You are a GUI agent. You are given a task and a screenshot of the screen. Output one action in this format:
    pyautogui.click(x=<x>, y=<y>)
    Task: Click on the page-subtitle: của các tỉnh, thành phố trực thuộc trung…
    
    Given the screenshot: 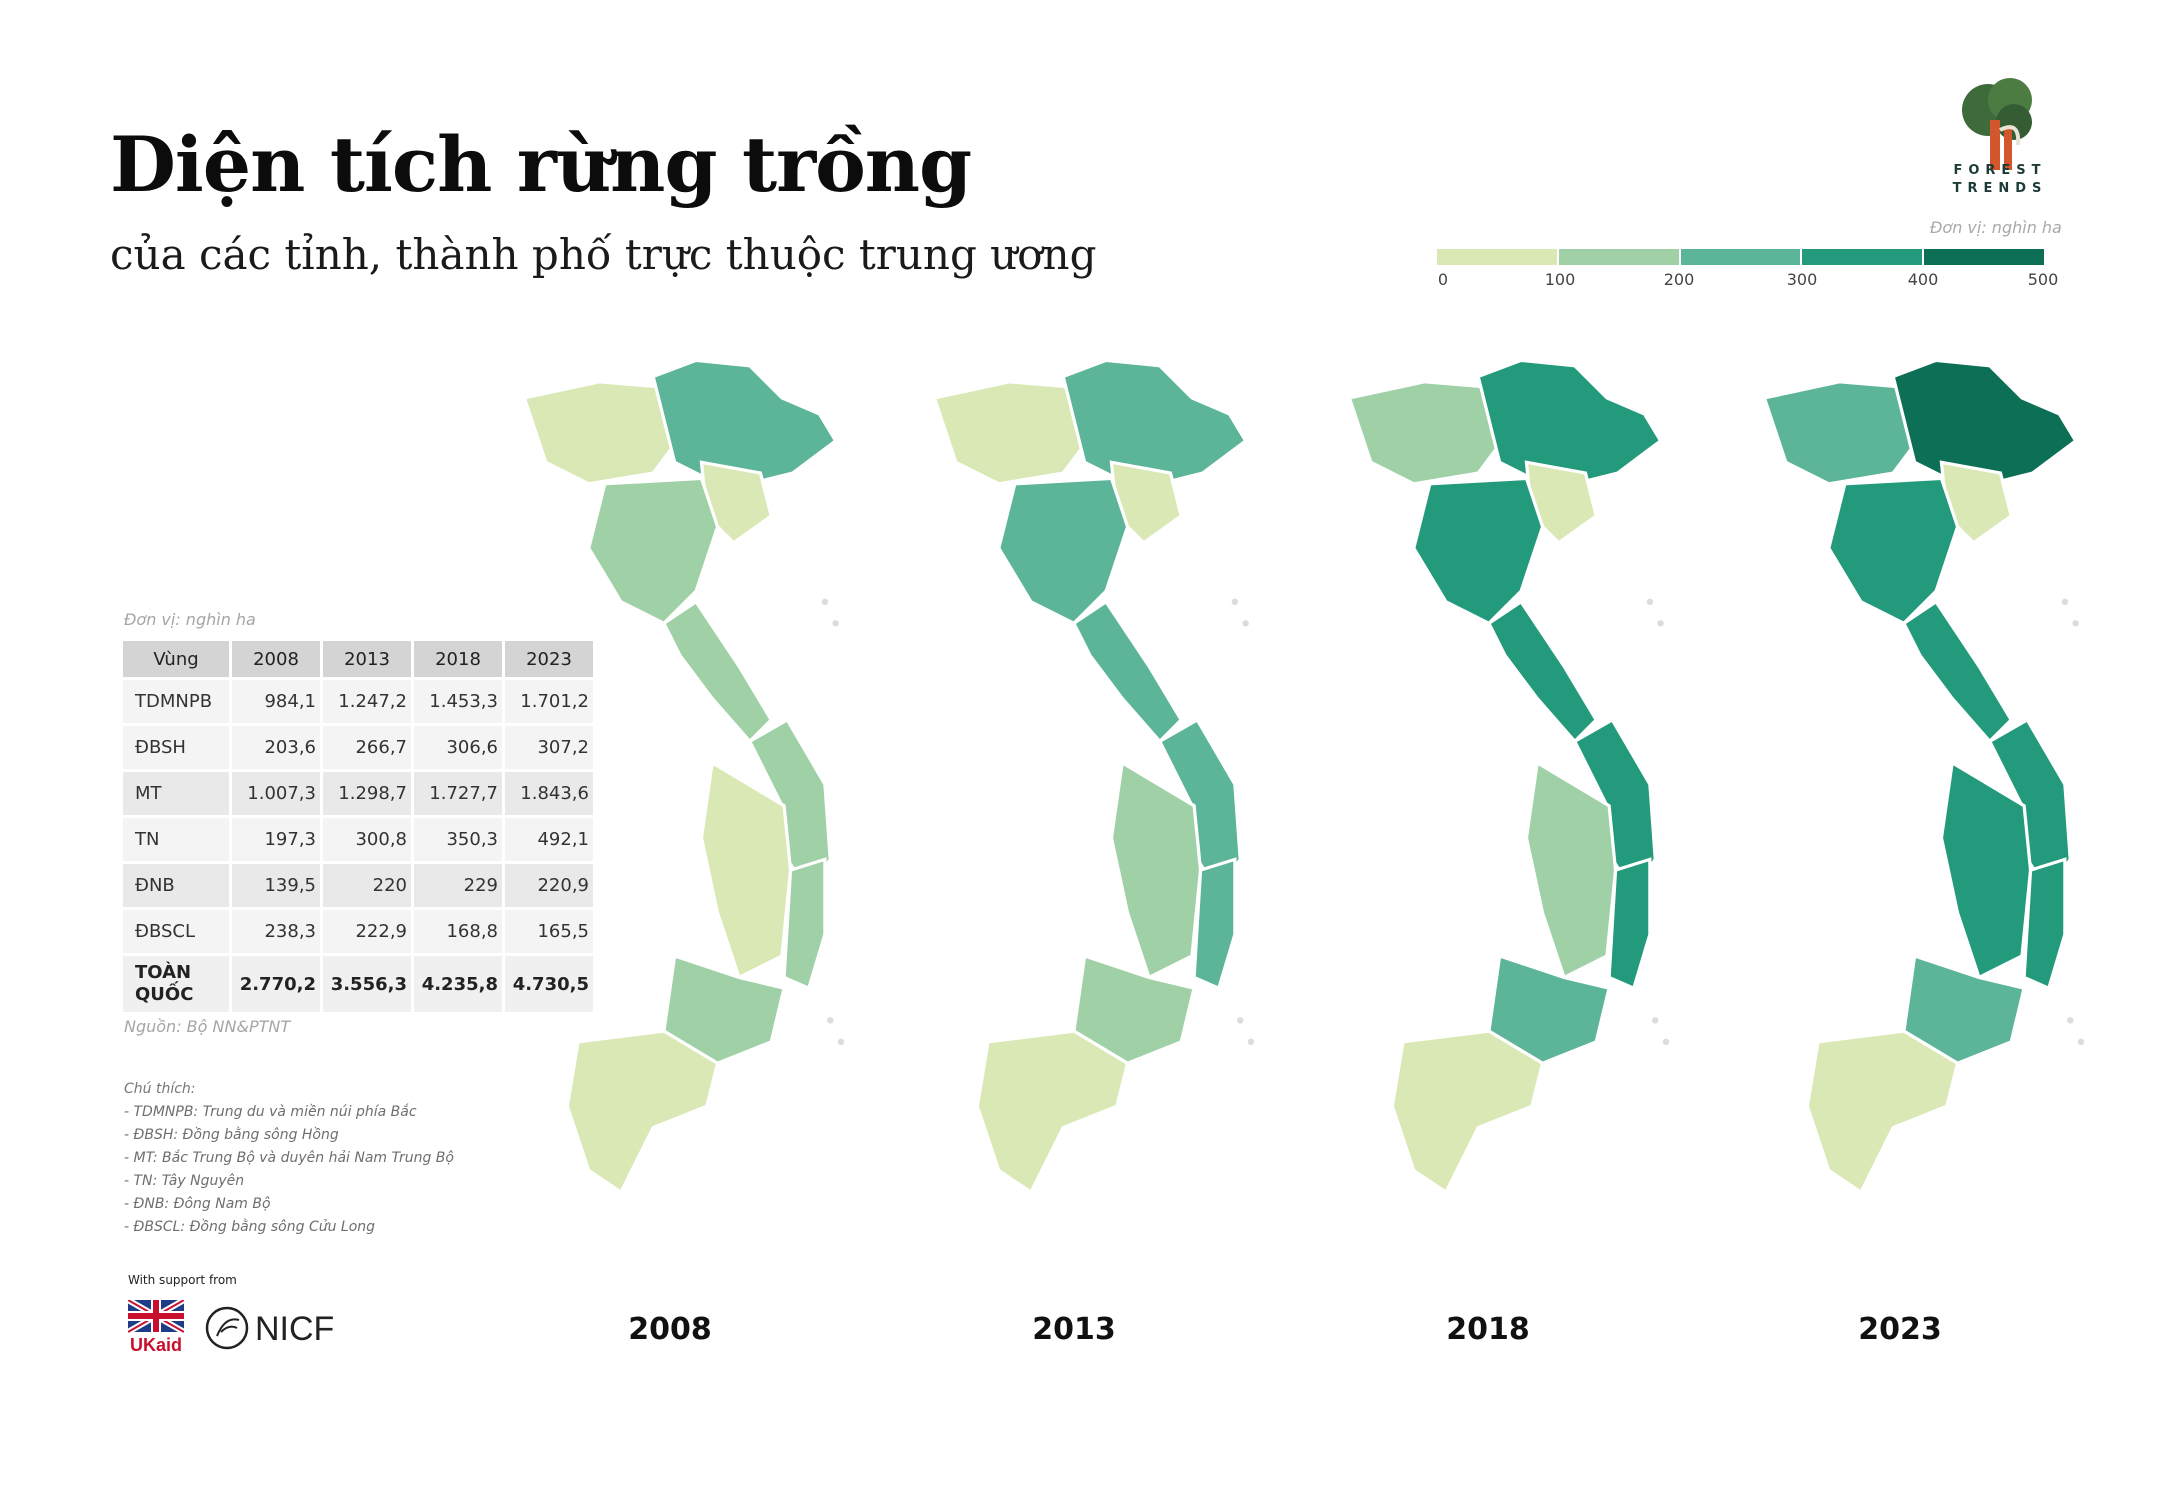 What is the action you would take?
    pyautogui.click(x=603, y=254)
    